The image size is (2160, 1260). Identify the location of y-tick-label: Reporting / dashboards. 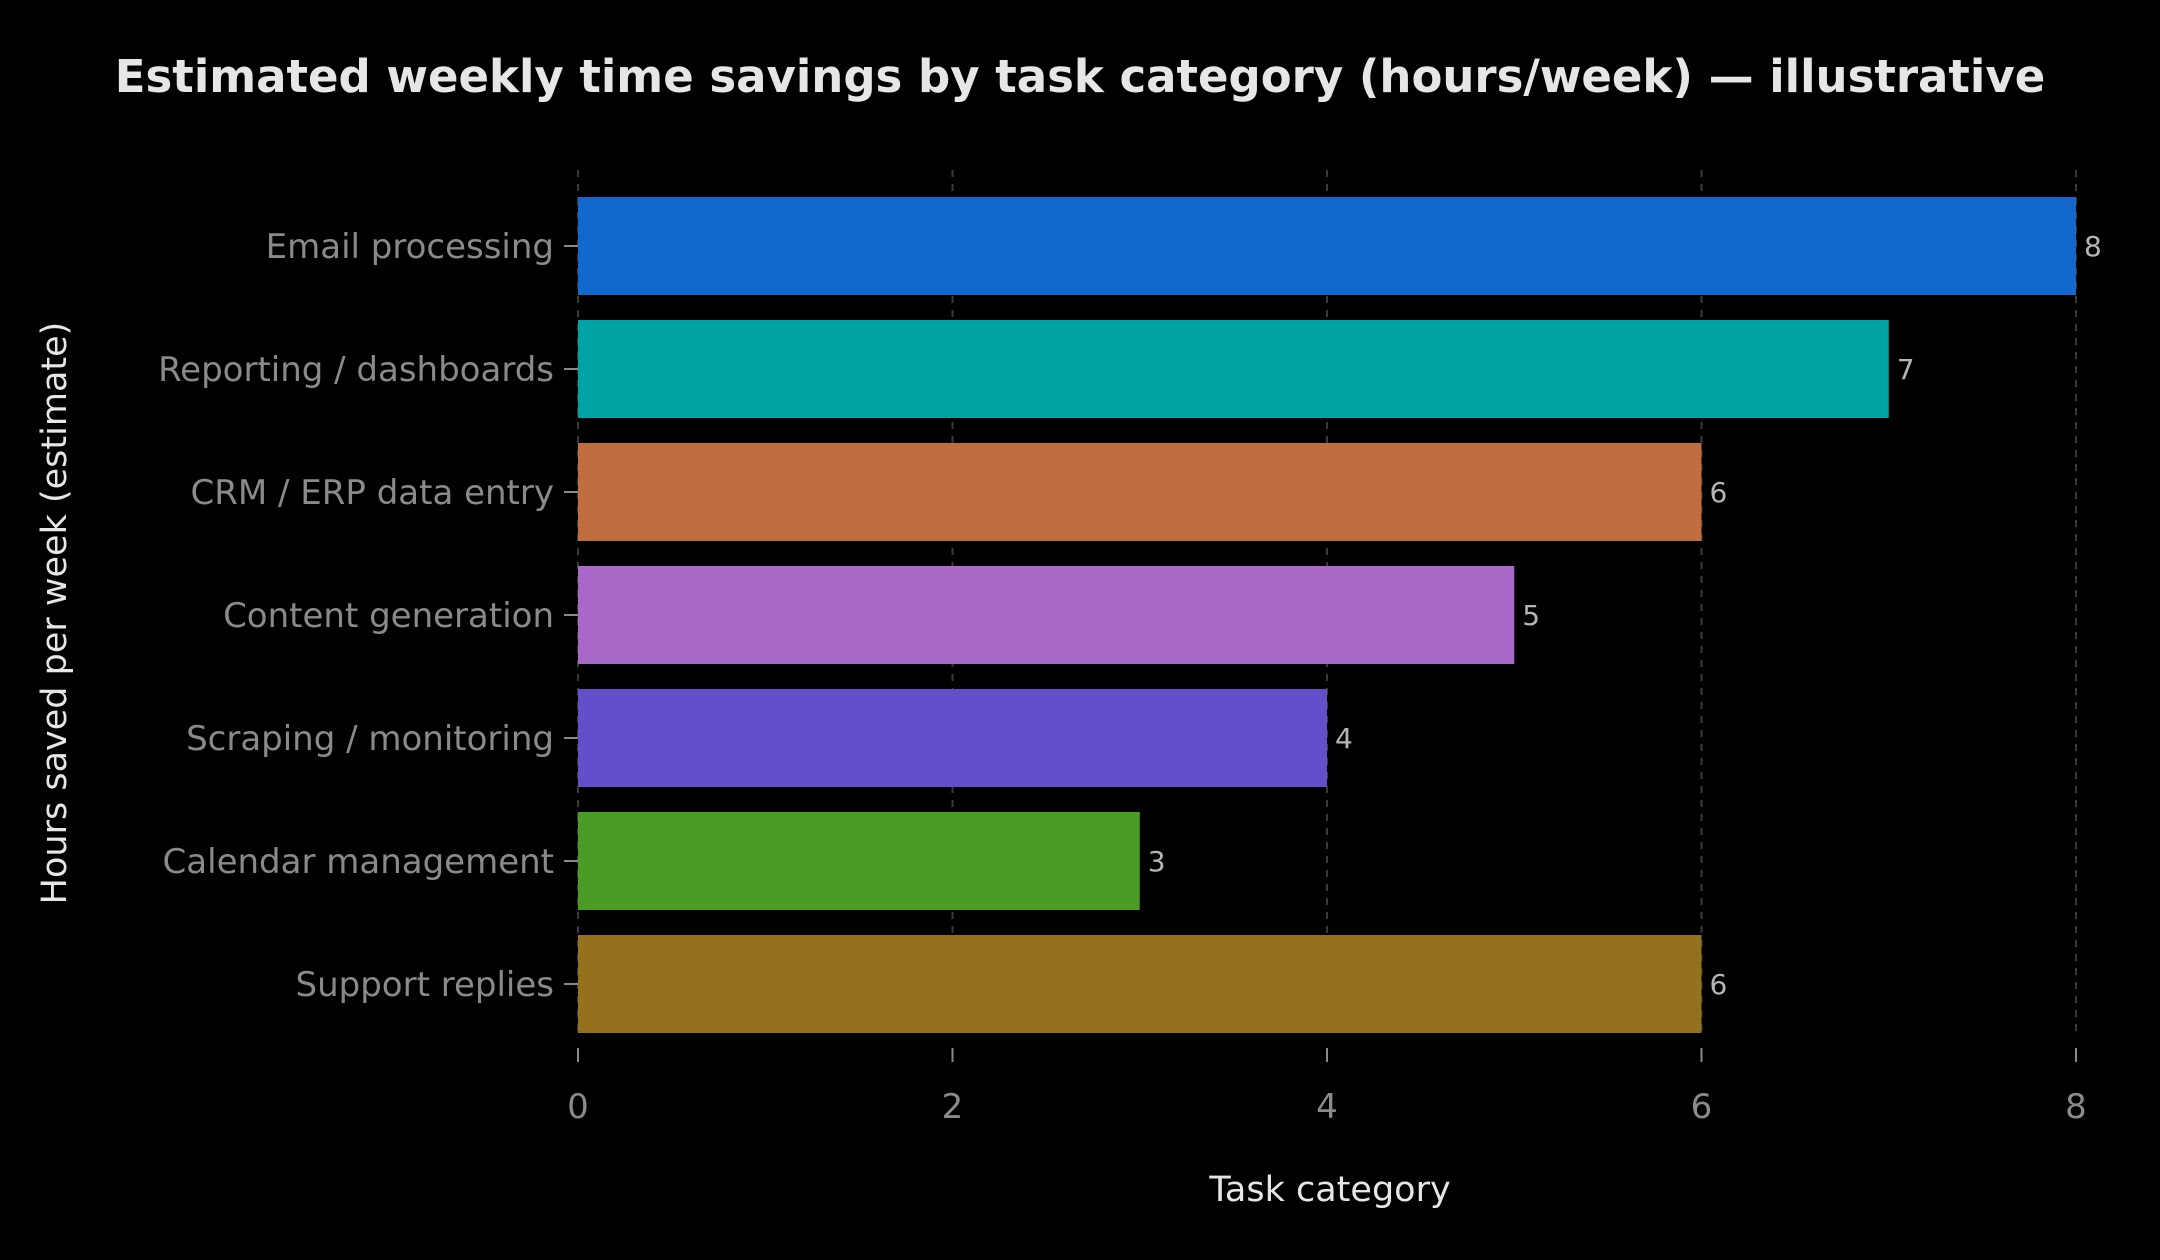
(356, 370).